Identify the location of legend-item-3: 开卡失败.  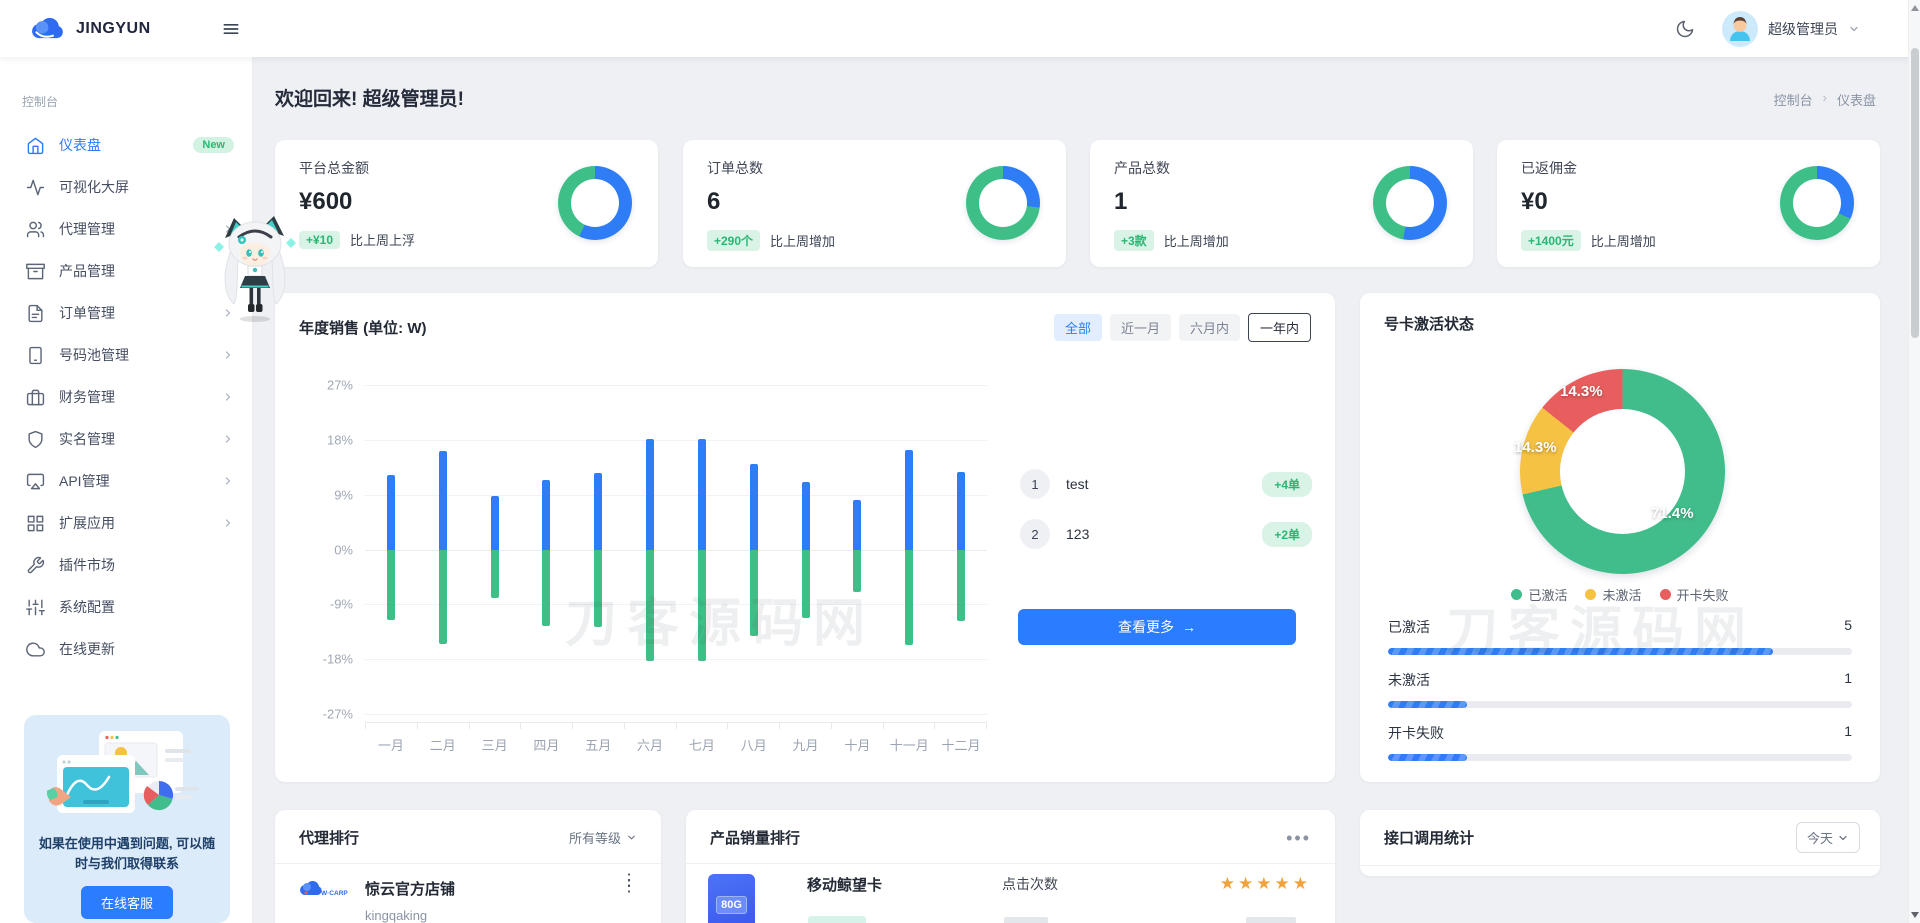
(1694, 594).